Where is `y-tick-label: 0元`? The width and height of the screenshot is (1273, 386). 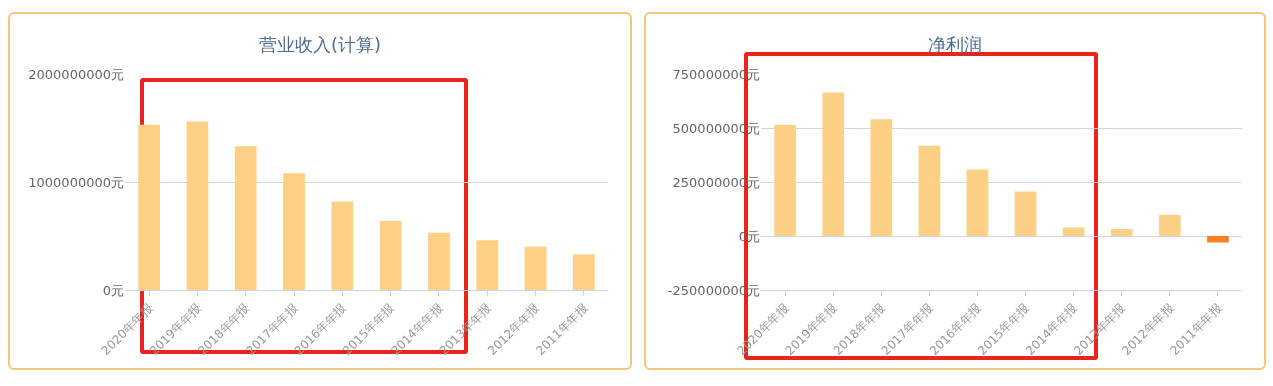
y-tick-label: 0元 is located at coordinates (113, 290).